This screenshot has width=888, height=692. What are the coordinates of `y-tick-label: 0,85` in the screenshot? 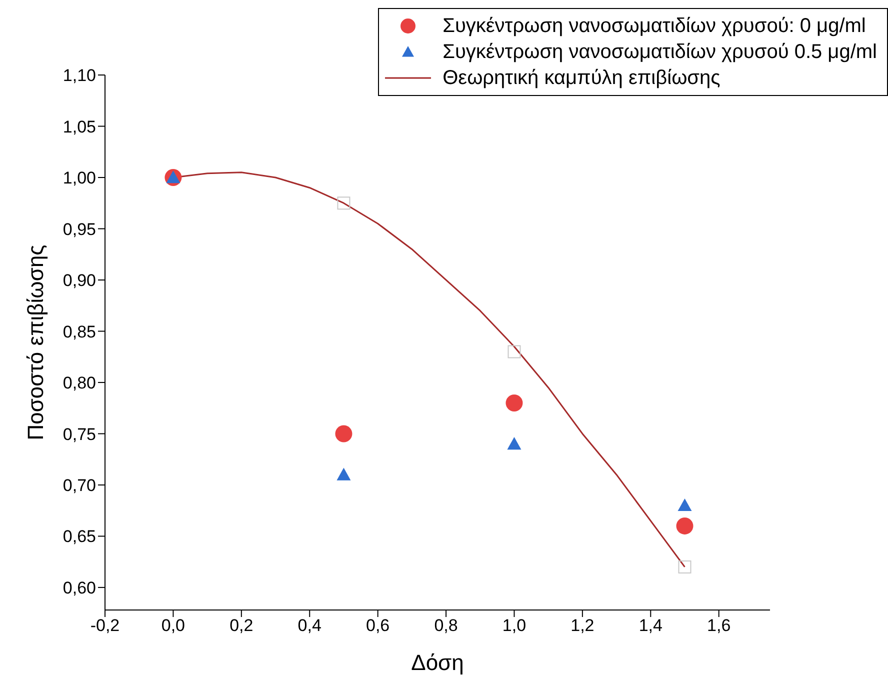 It's located at (79, 332).